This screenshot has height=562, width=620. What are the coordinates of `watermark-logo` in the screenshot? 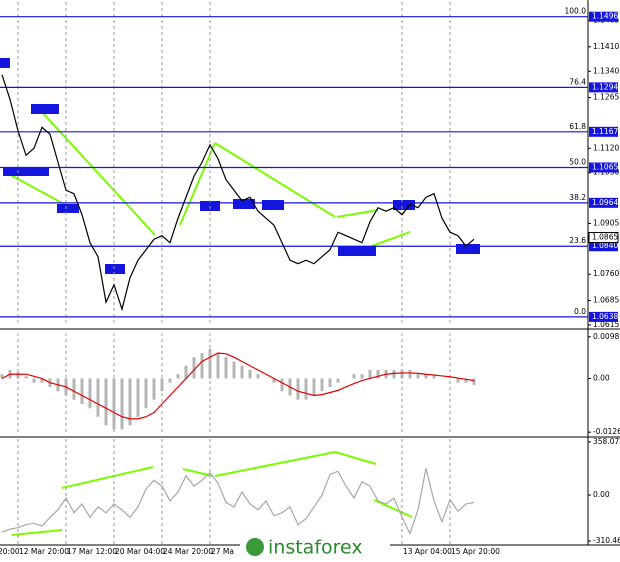 It's located at (255, 547).